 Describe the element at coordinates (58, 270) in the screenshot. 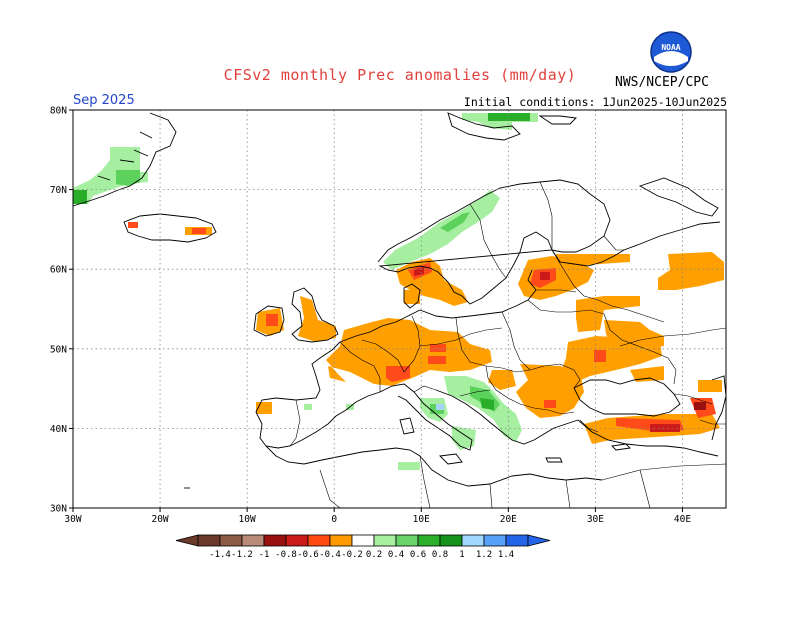

I see `lat-label: 60N` at that location.